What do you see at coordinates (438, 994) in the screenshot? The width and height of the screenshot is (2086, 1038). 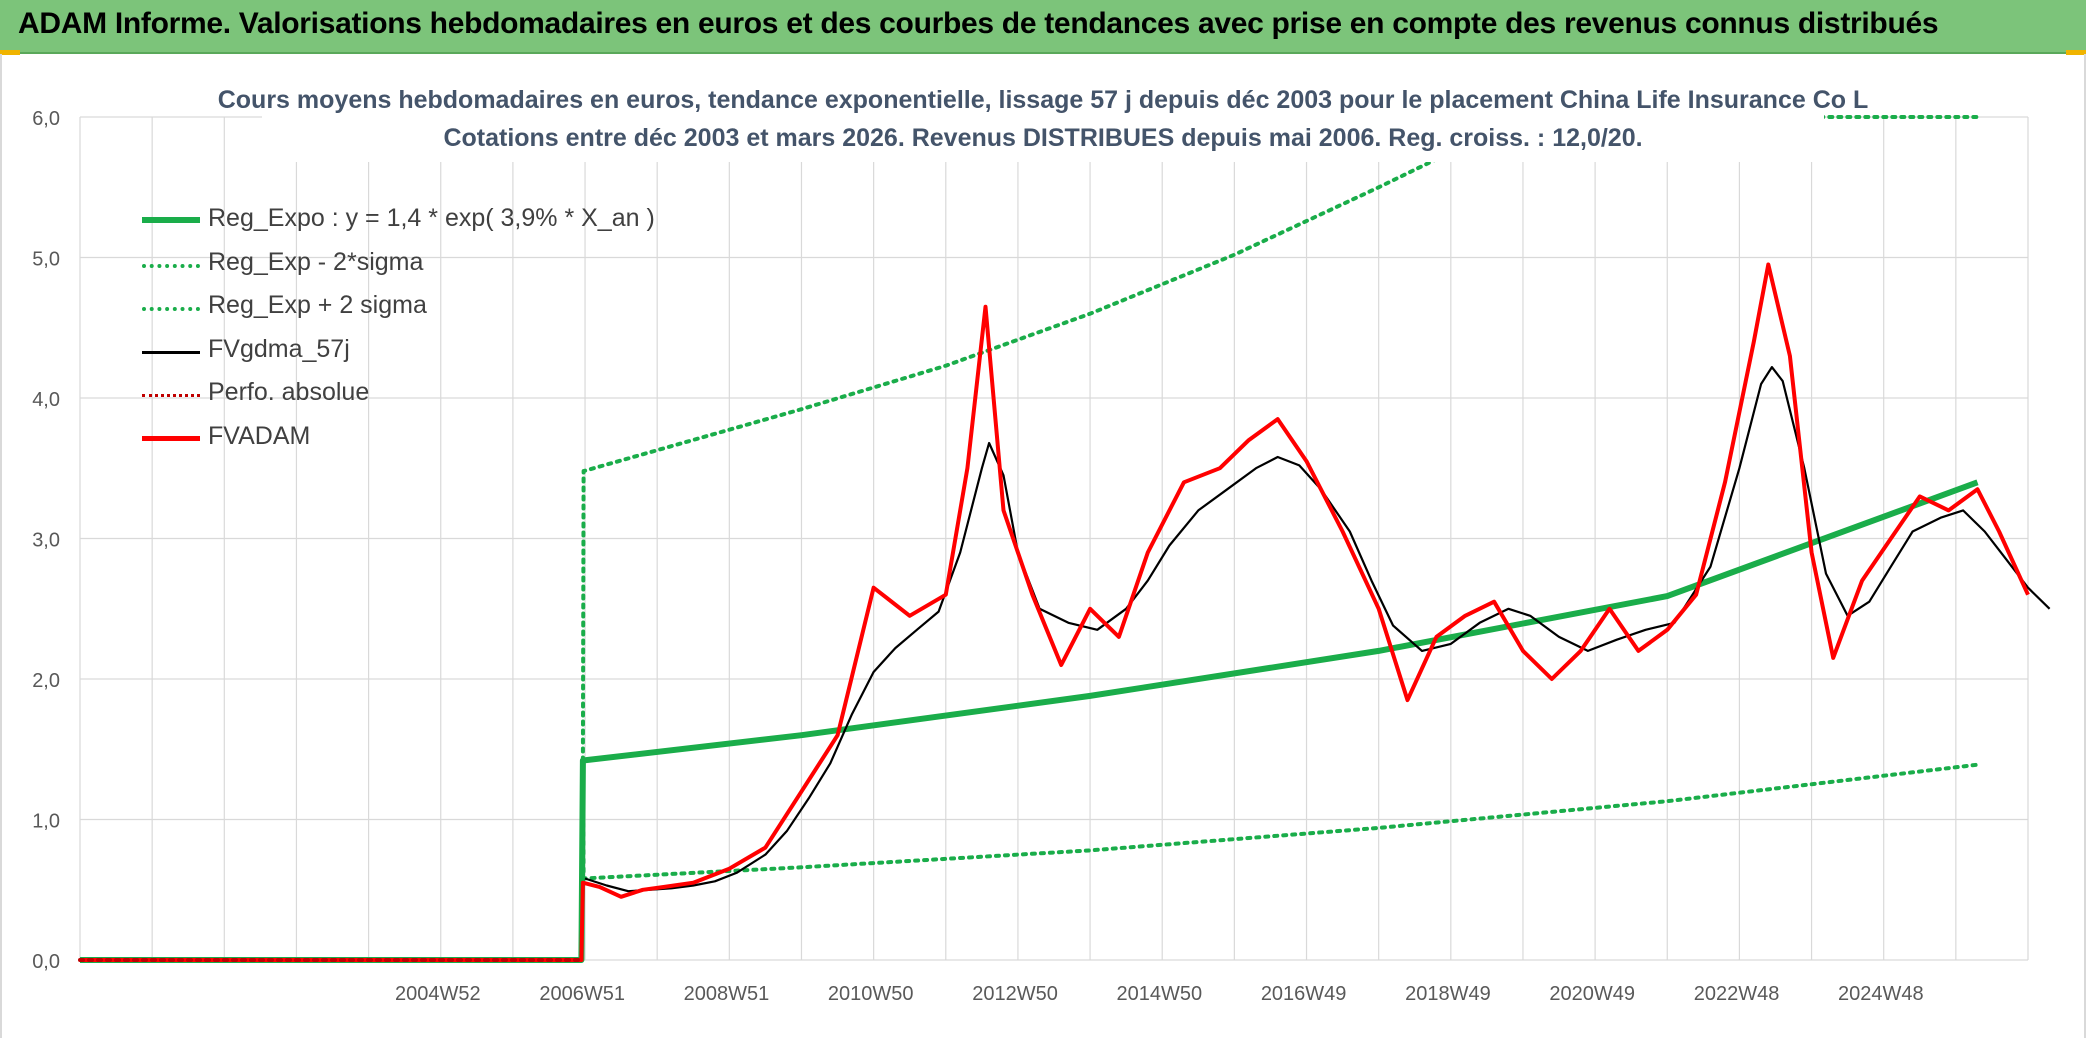 I see `x-tick-label-0: 2004W52` at bounding box center [438, 994].